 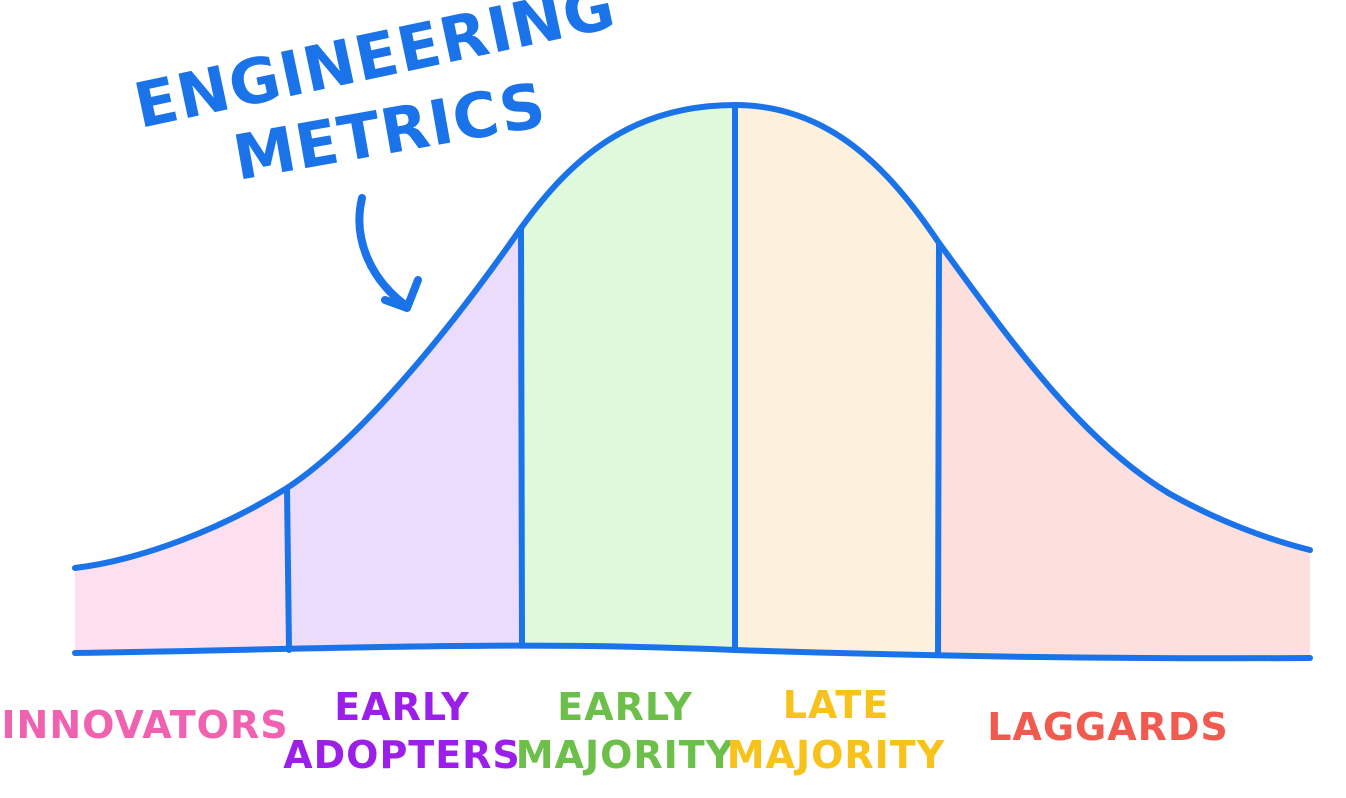 I want to click on label-innovators: Innovators, so click(x=144, y=725).